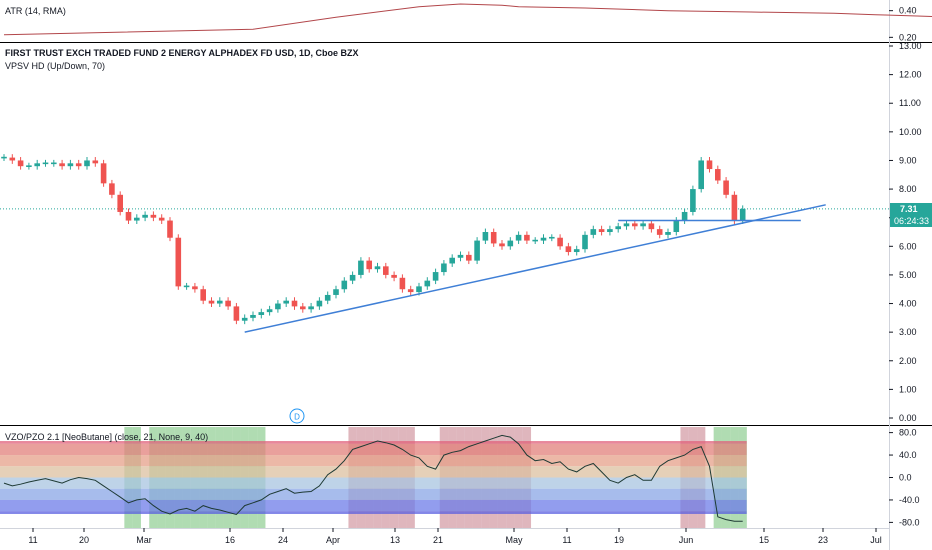 This screenshot has width=932, height=550. Describe the element at coordinates (535, 268) in the screenshot. I see `trendline` at that location.